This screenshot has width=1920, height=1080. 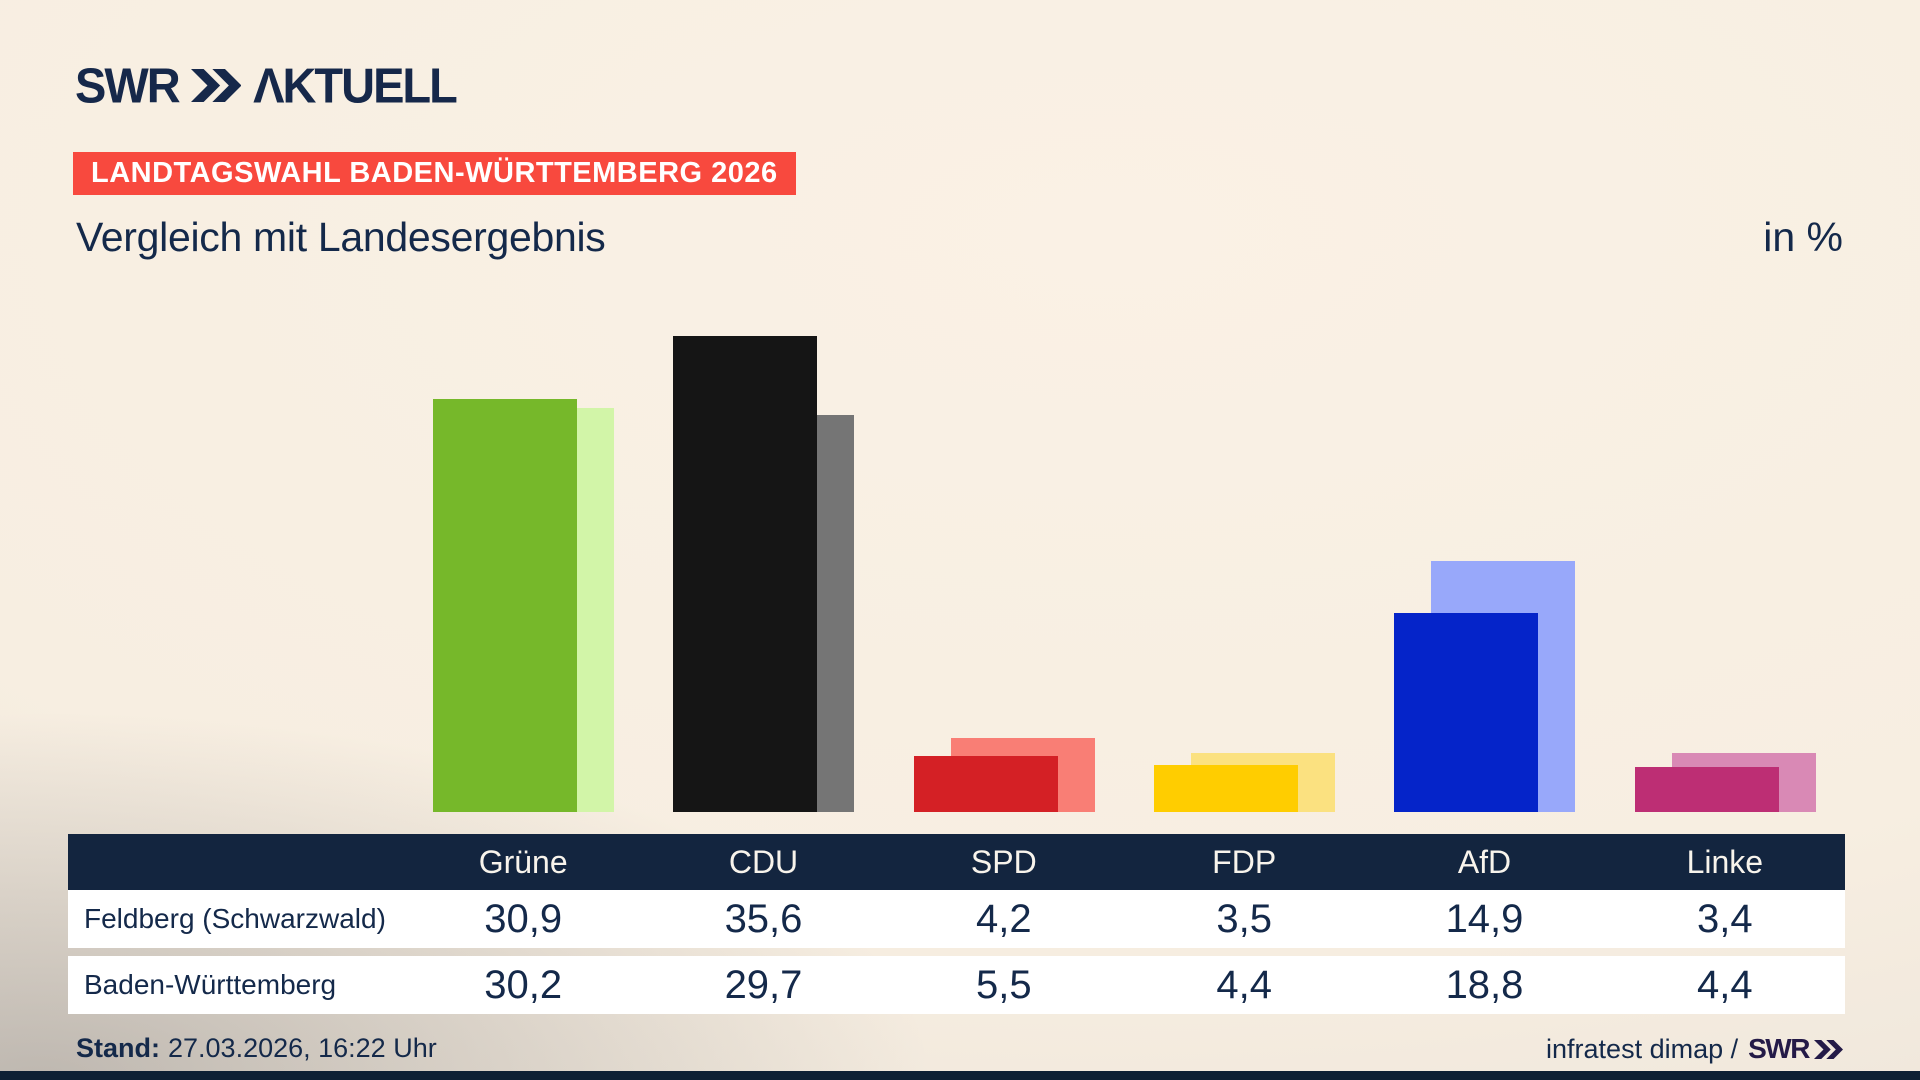 I want to click on column-header-spd: SPD, so click(x=1003, y=862).